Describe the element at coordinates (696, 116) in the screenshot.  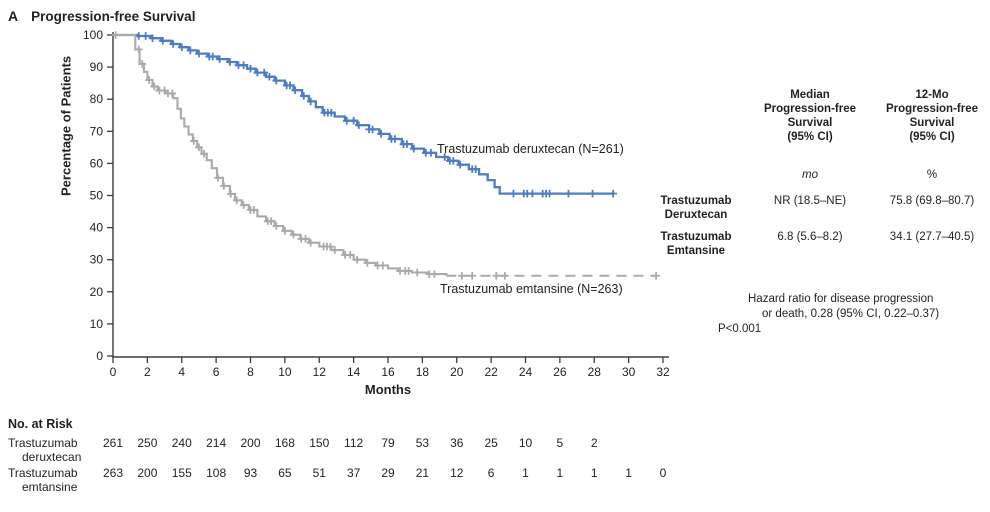
I see `stats-empty-corner` at that location.